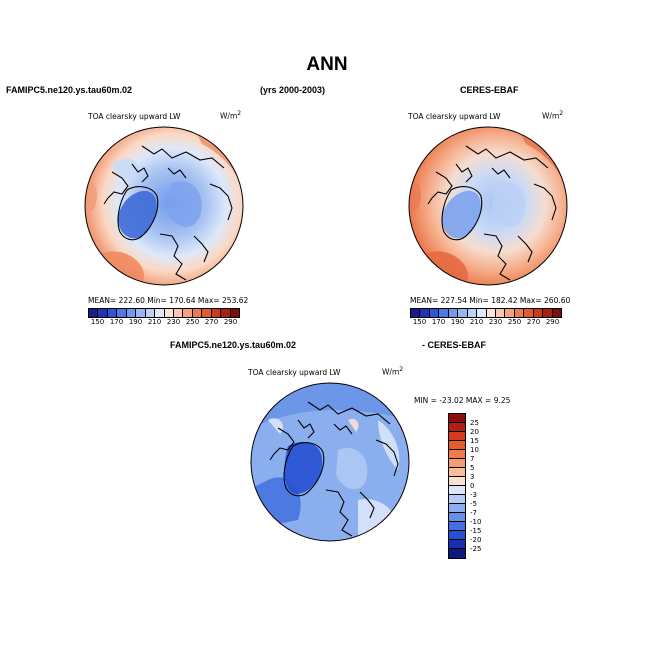  What do you see at coordinates (472, 468) in the screenshot?
I see `diff-colorbar-tick-label: 5` at bounding box center [472, 468].